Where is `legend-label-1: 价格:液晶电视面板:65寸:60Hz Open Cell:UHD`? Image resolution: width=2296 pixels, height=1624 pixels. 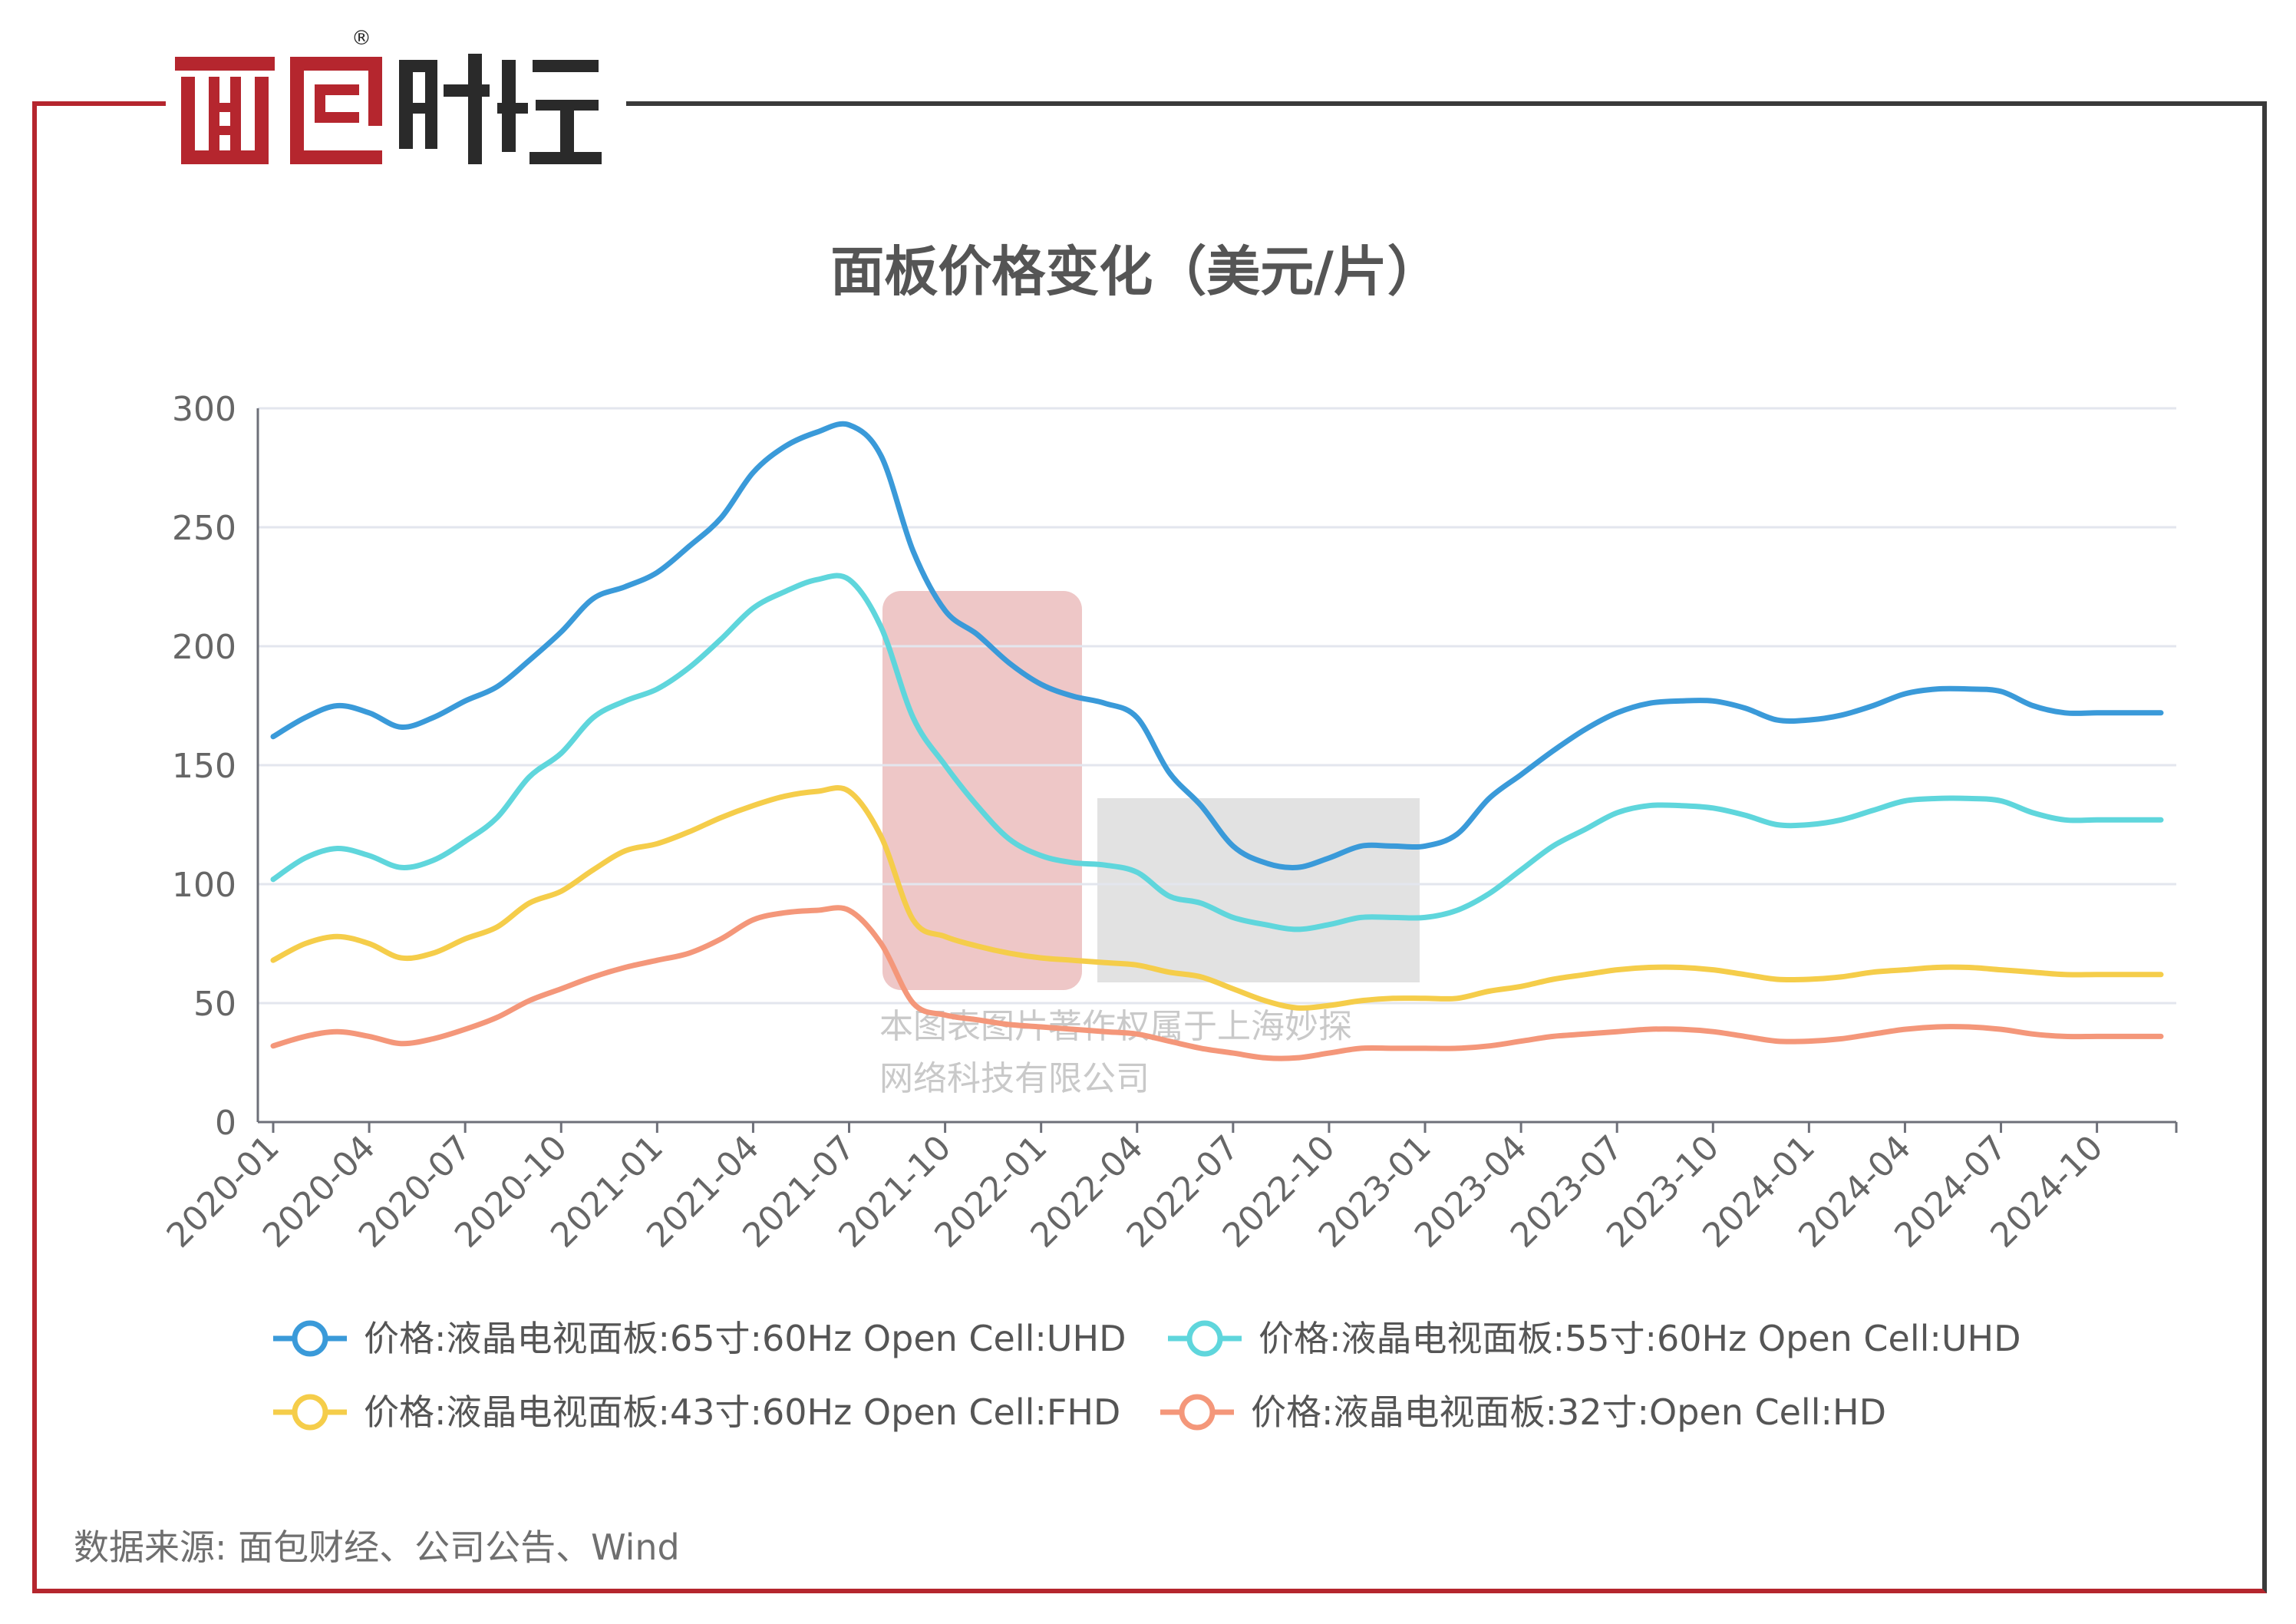 legend-label-1: 价格:液晶电视面板:65寸:60Hz Open Cell:UHD is located at coordinates (745, 1338).